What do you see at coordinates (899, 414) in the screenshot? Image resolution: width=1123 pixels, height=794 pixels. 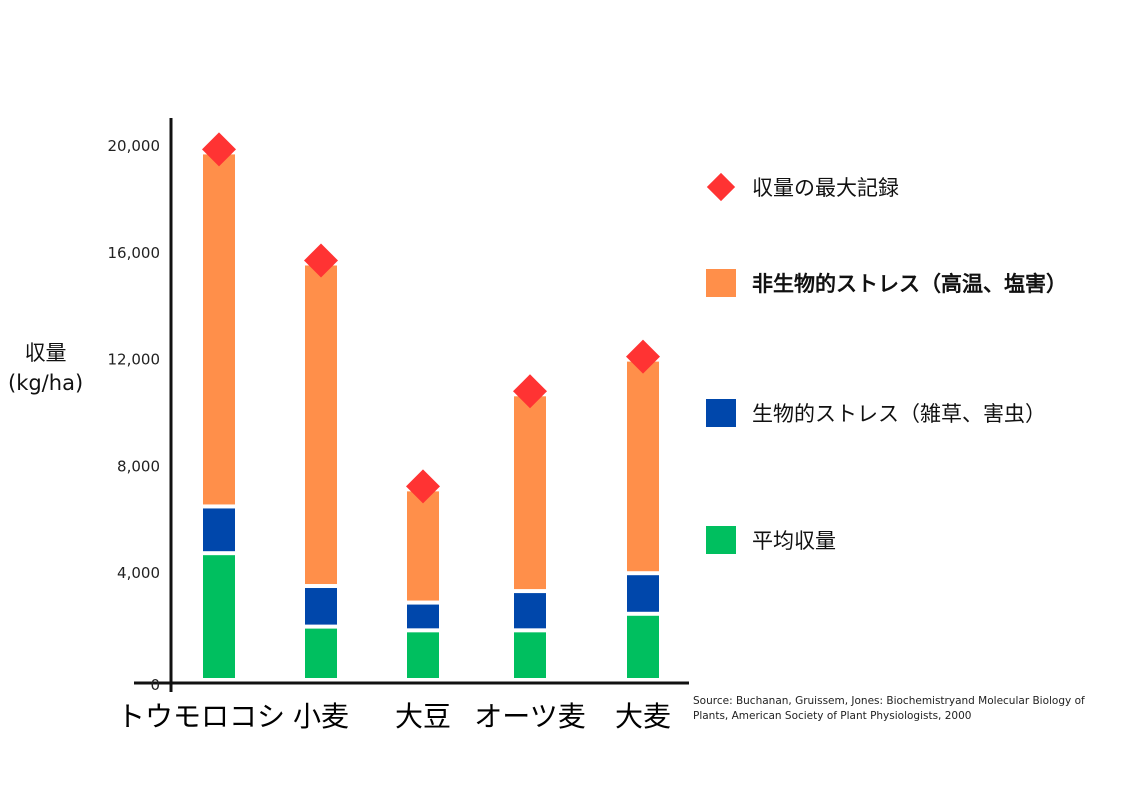 I see `legend-label: 生物的ストレス（雑草、害虫）` at bounding box center [899, 414].